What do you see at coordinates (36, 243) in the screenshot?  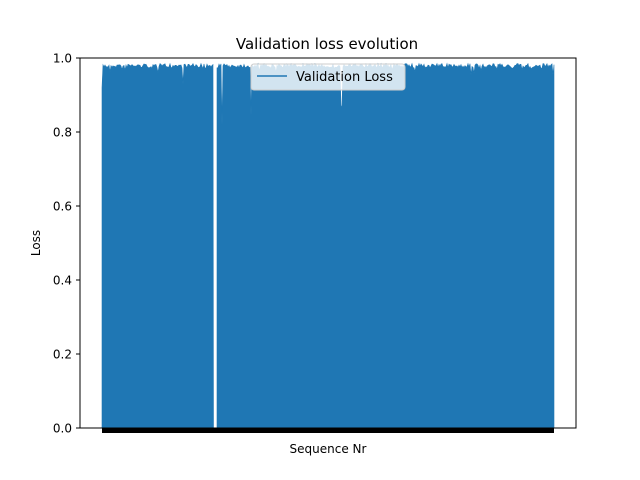 I see `y-axis-label: Loss` at bounding box center [36, 243].